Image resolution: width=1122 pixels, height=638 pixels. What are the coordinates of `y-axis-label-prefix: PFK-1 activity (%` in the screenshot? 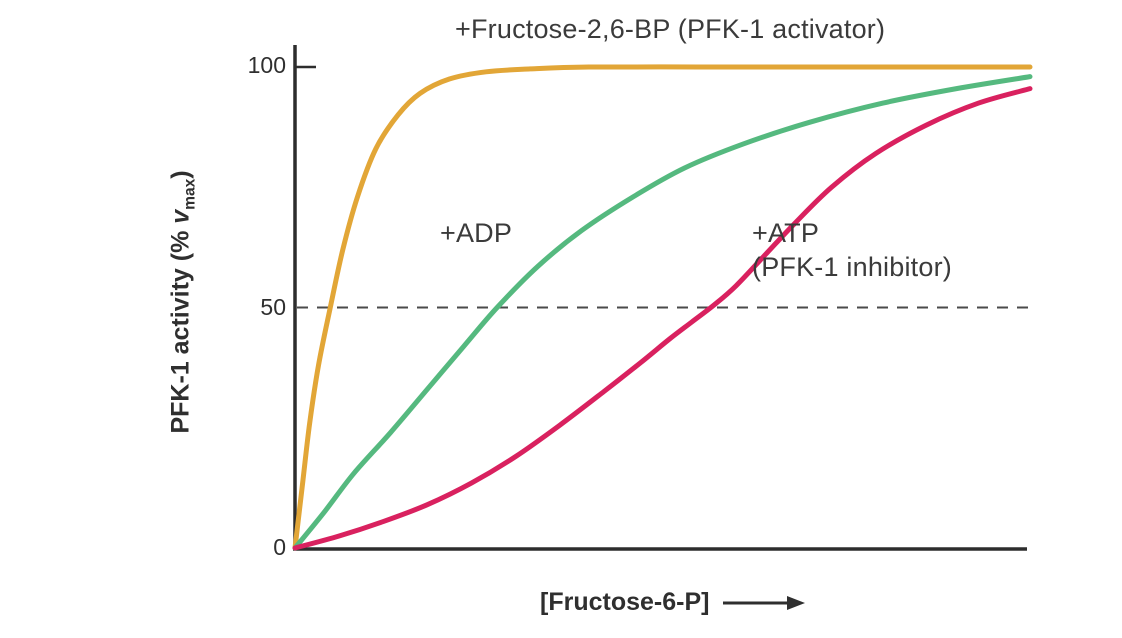 It's located at (180, 328).